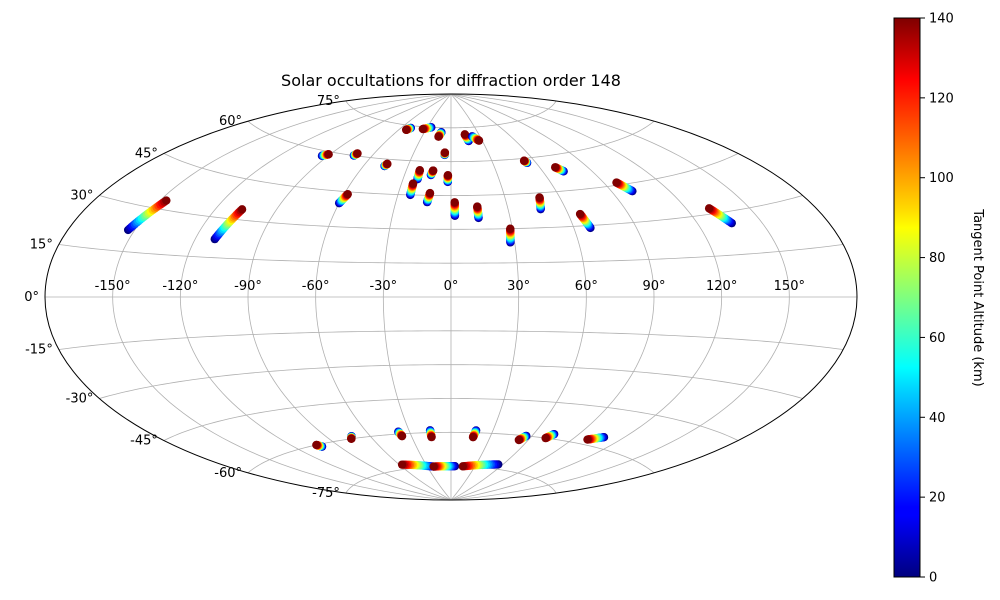  Describe the element at coordinates (41, 244) in the screenshot. I see `latitude-tick-label: 15°` at that location.